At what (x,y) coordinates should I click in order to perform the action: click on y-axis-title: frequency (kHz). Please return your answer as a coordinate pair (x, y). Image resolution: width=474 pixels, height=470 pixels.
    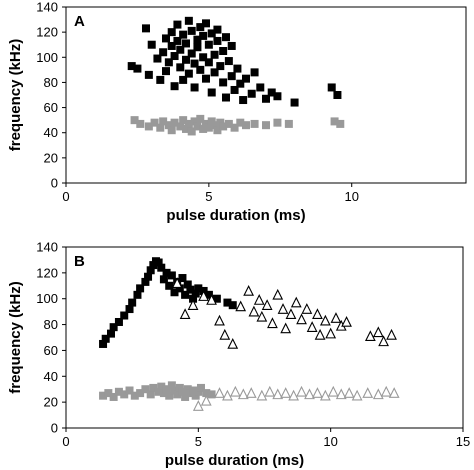
    Looking at the image, I should click on (15, 95).